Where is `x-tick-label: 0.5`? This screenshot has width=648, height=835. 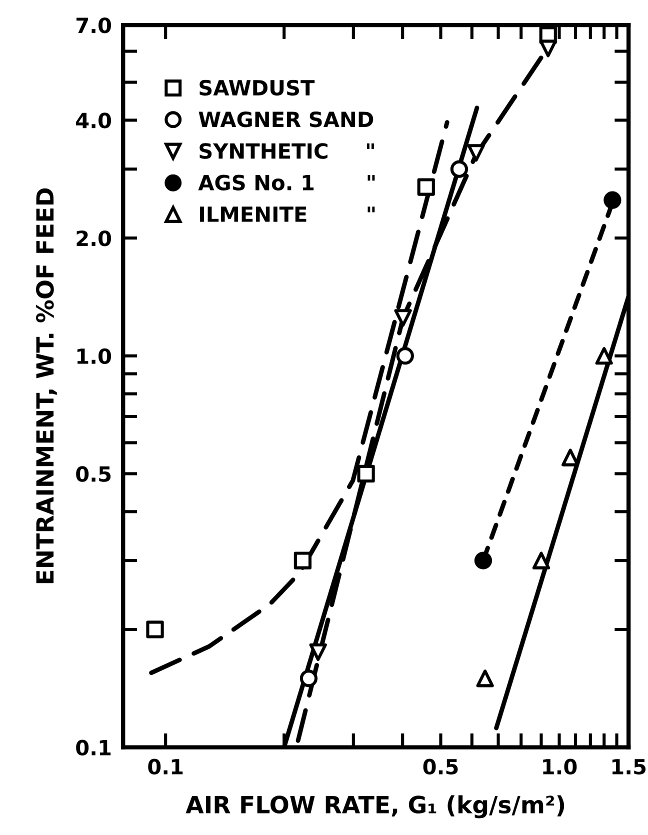 x-tick-label: 0.5 is located at coordinates (440, 766).